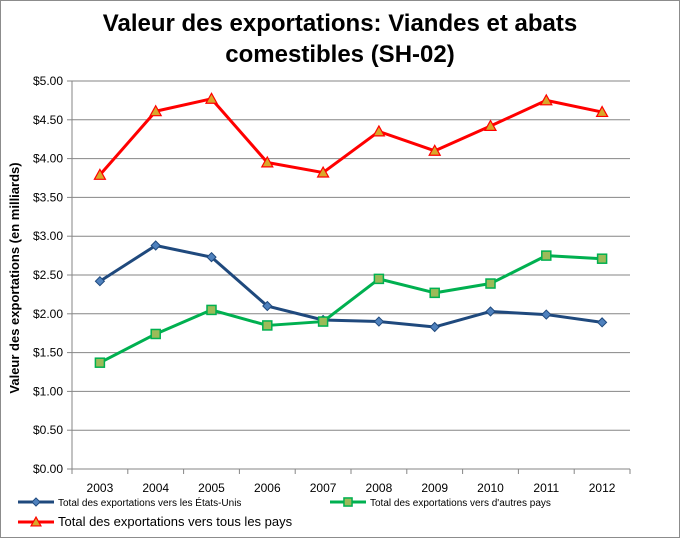  I want to click on y-tick-label: $5.00, so click(48, 81).